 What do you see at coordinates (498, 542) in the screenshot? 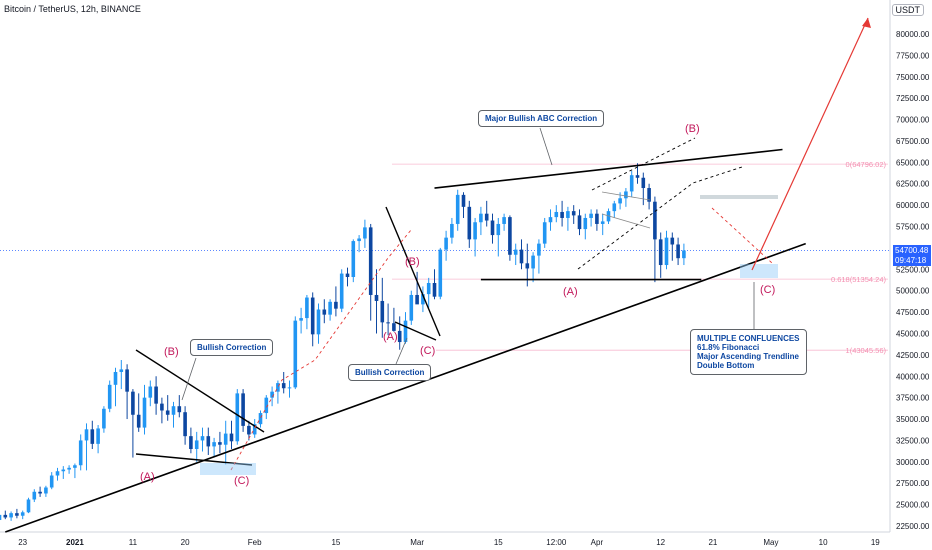
I see `x-tick-label: 15` at bounding box center [498, 542].